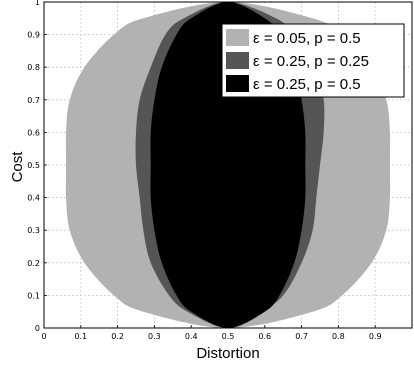  I want to click on x-axis-label: Distortion, so click(227, 353).